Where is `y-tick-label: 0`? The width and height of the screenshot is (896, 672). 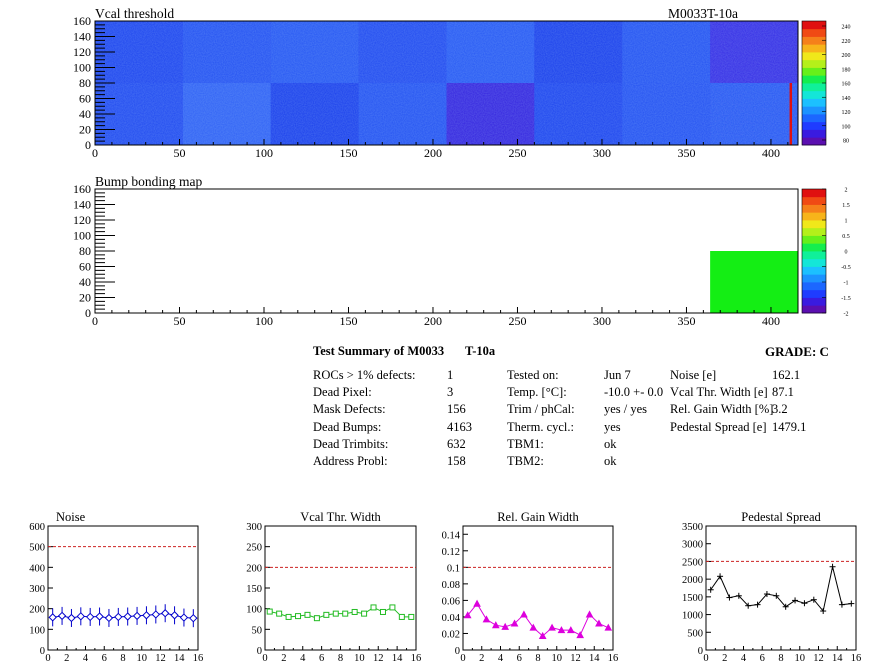 y-tick-label: 0 is located at coordinates (88, 313).